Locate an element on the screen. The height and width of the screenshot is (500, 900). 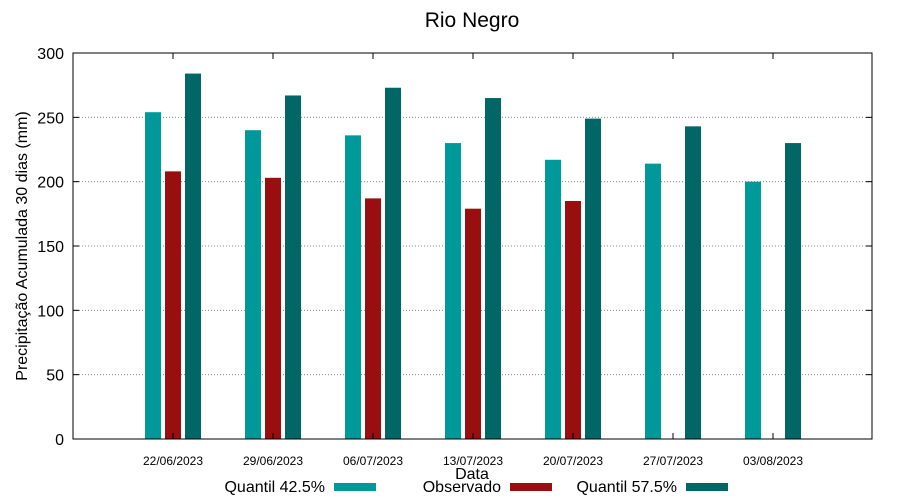
bar-quantil-57-5--0 is located at coordinates (193, 256).